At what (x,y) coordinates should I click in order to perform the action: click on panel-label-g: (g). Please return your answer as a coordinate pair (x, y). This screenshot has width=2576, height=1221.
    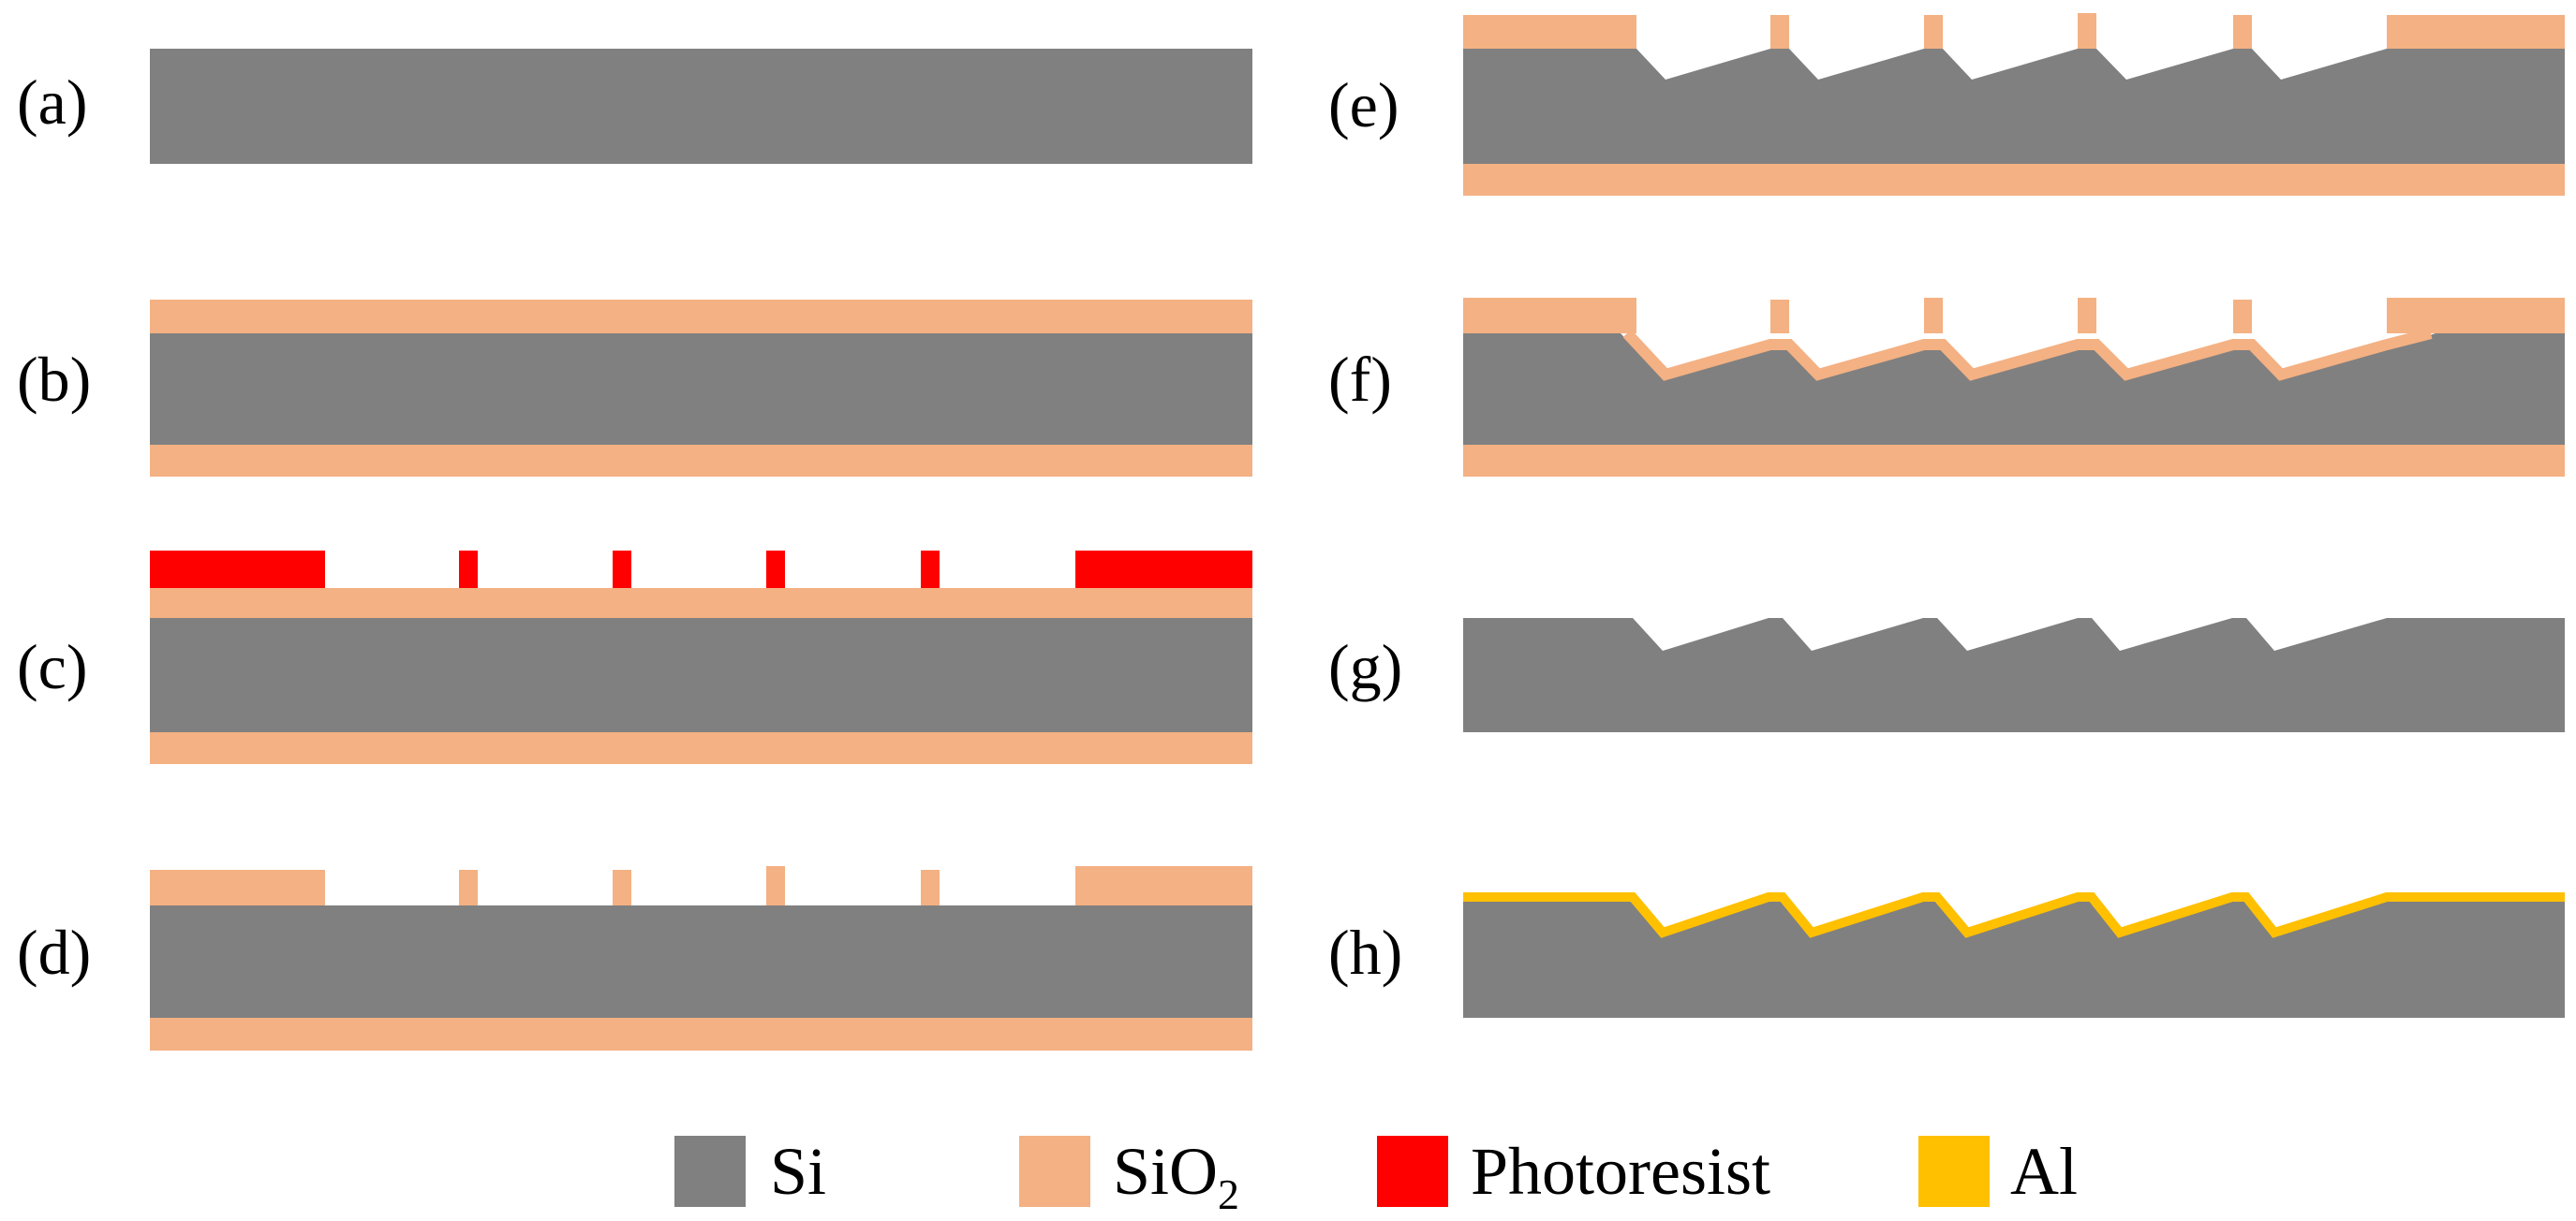
    Looking at the image, I should click on (1365, 666).